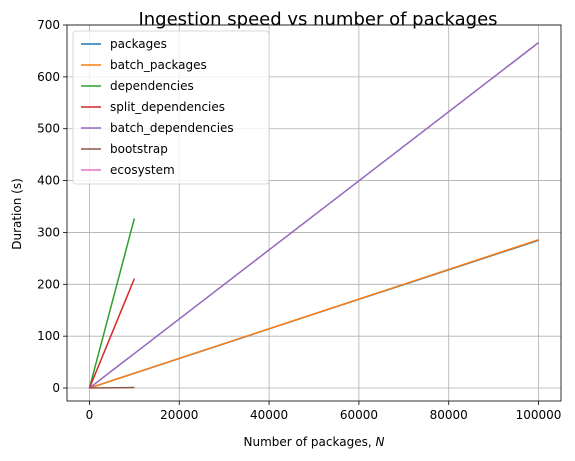 The image size is (575, 461). Describe the element at coordinates (172, 128) in the screenshot. I see `legend-label: batch_dependencies` at that location.